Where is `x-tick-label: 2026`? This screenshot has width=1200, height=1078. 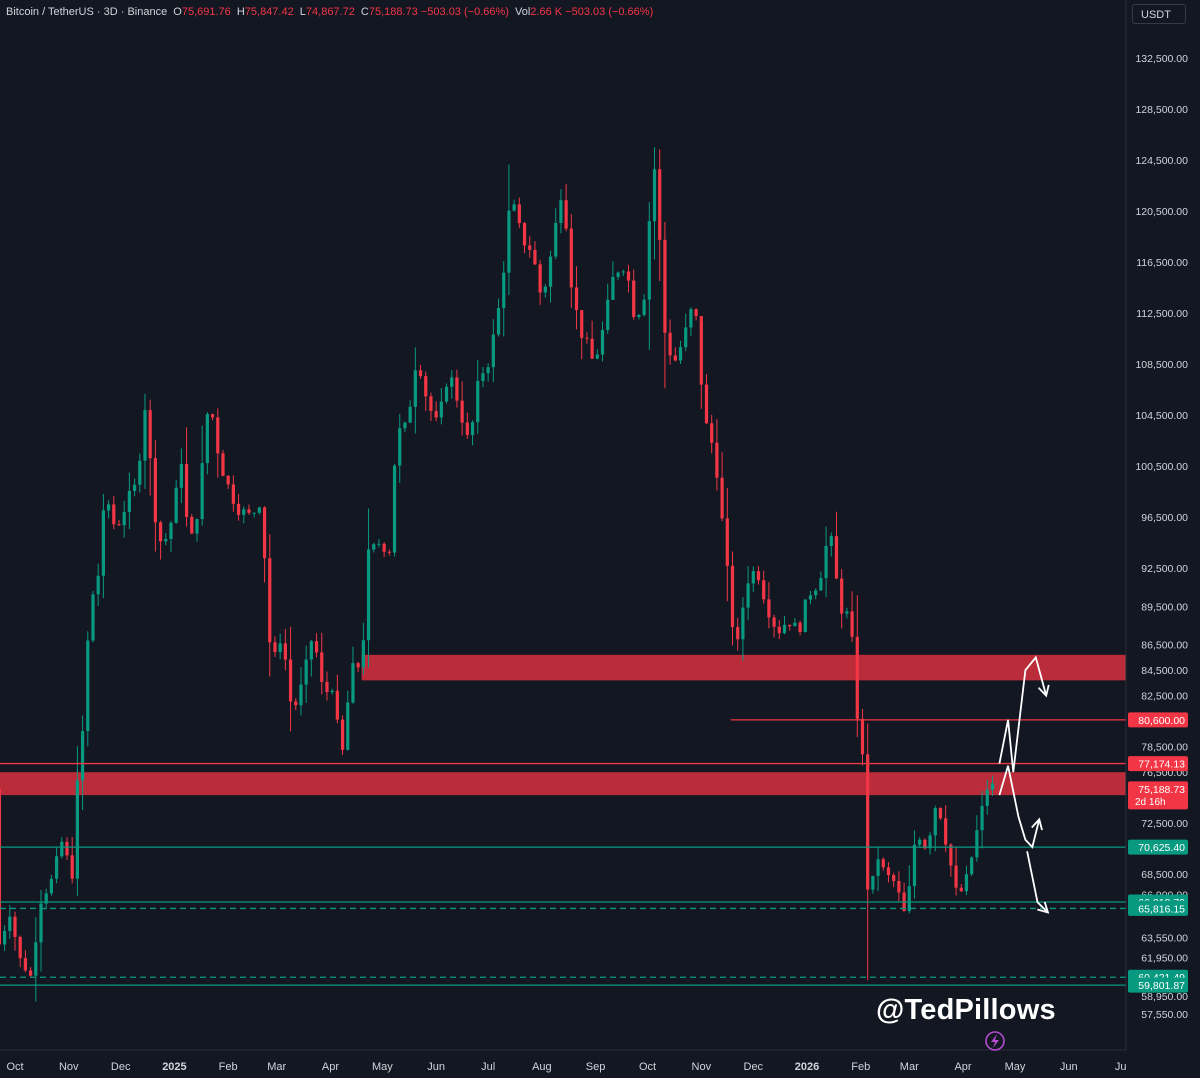 x-tick-label: 2026 is located at coordinates (807, 1067).